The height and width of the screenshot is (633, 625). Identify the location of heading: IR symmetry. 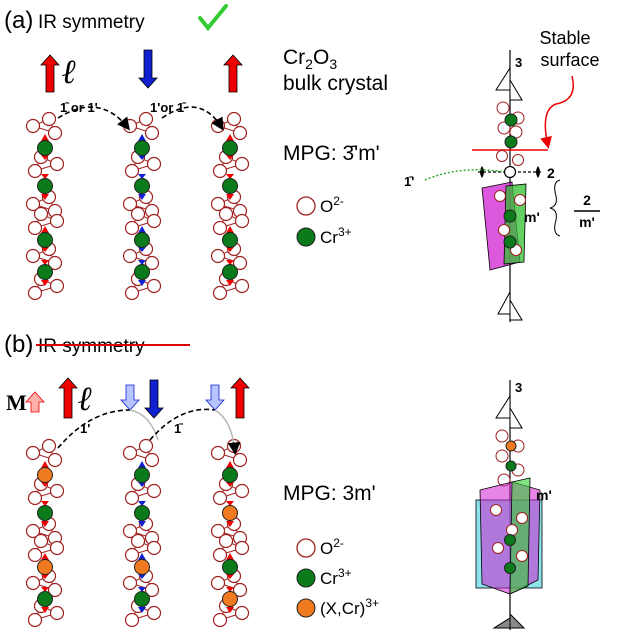
(91, 346).